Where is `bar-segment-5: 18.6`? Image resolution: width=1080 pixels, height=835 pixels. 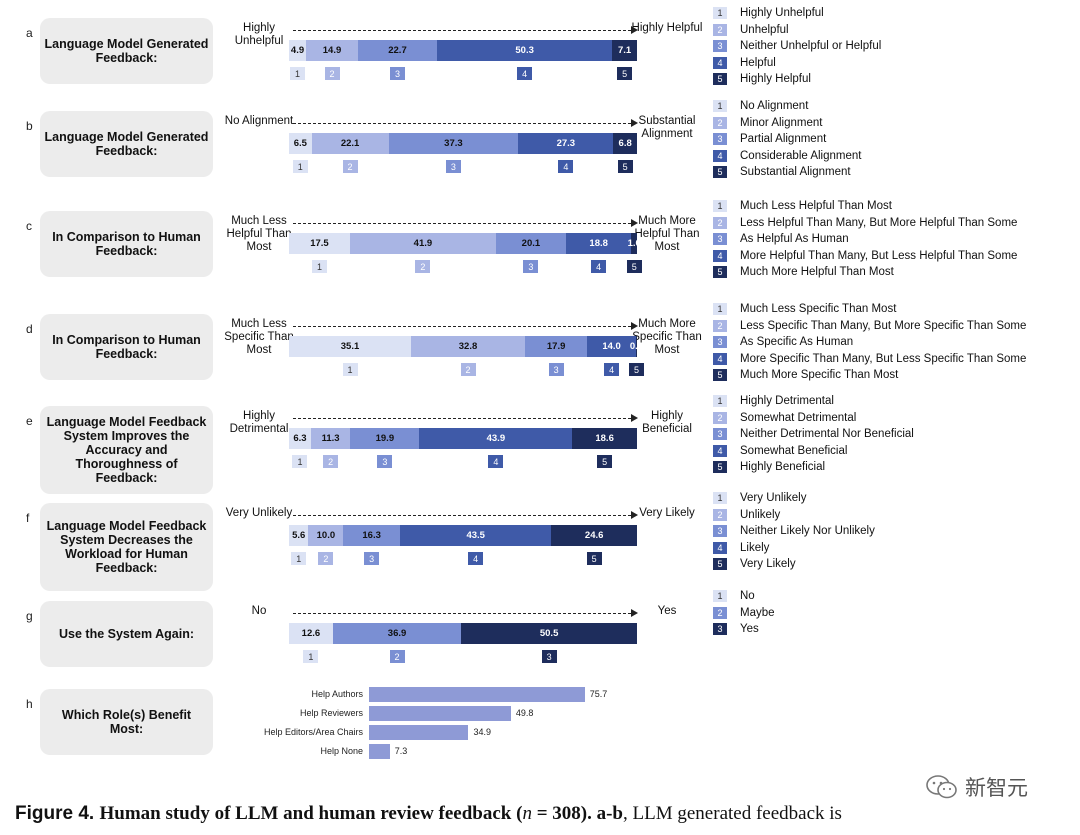 bar-segment-5: 18.6 is located at coordinates (604, 438).